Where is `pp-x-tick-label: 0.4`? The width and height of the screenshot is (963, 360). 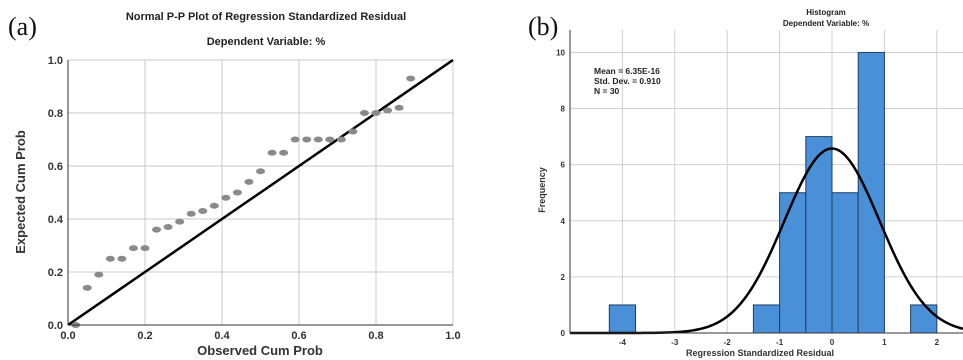 pp-x-tick-label: 0.4 is located at coordinates (222, 336).